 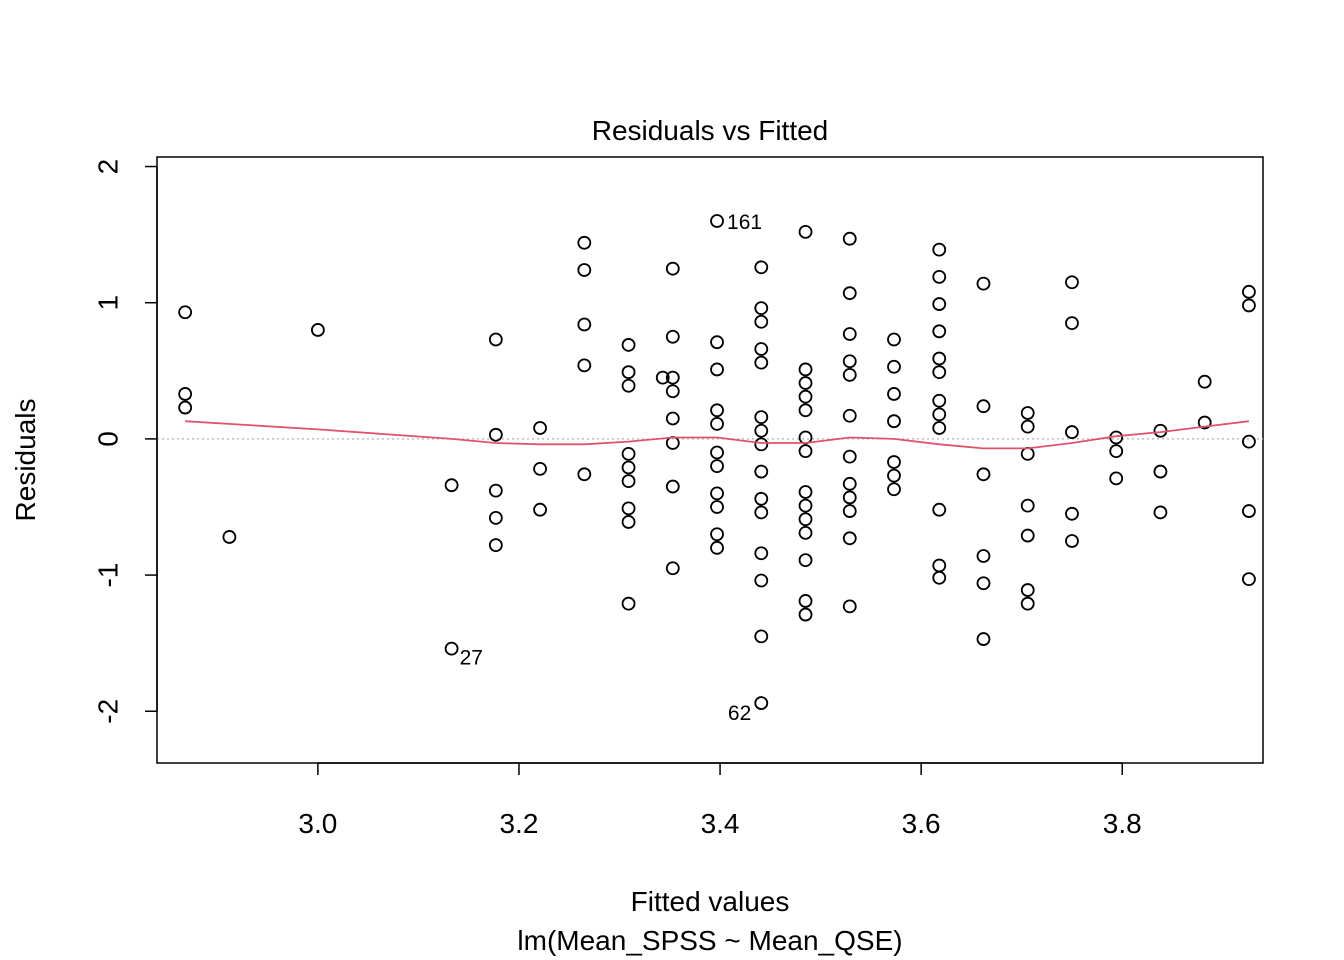 I want to click on point-label: 62, so click(x=739, y=713).